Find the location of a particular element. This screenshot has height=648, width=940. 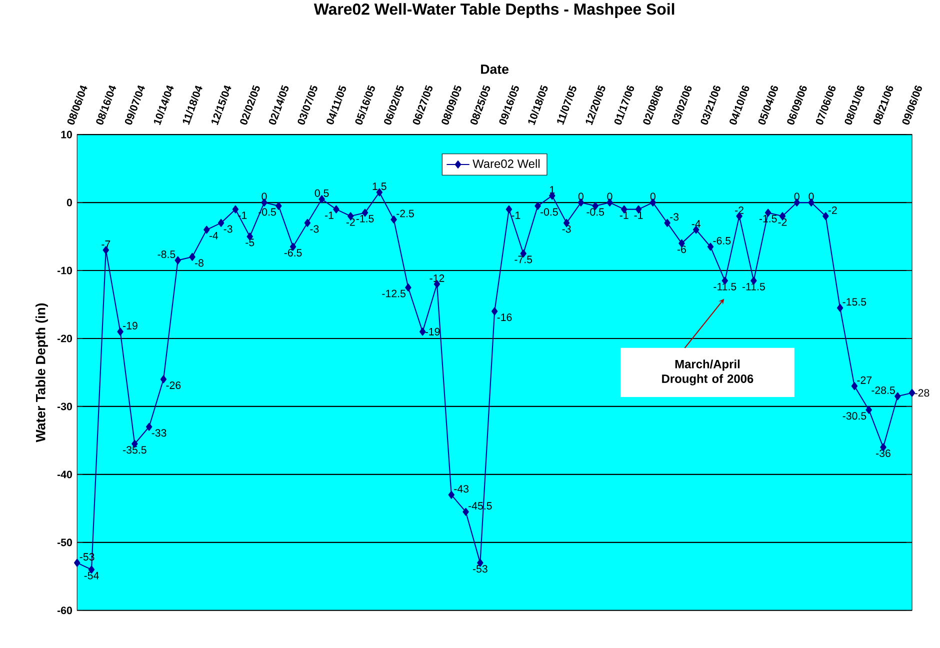

data-label: -27 is located at coordinates (864, 380).